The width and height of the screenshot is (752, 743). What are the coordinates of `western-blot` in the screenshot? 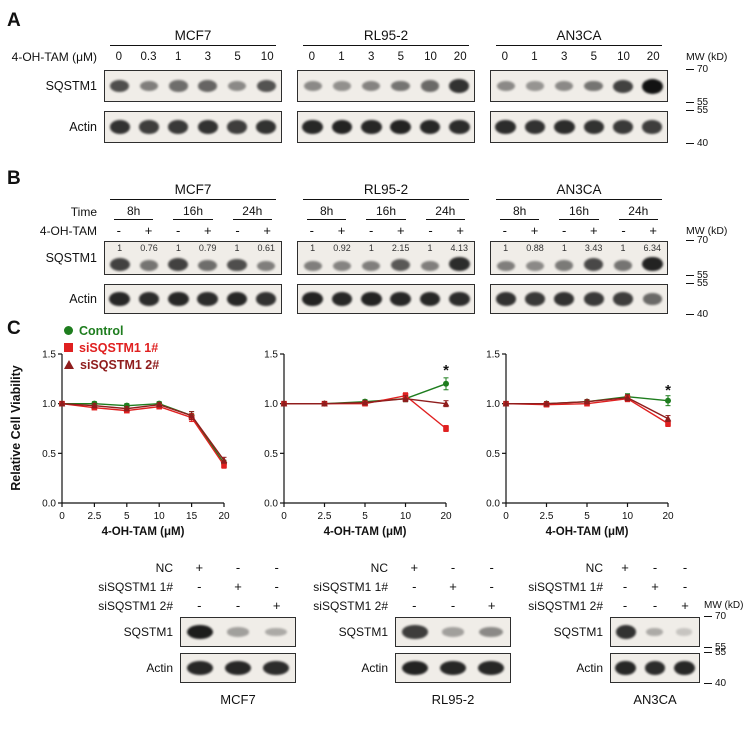 It's located at (453, 668).